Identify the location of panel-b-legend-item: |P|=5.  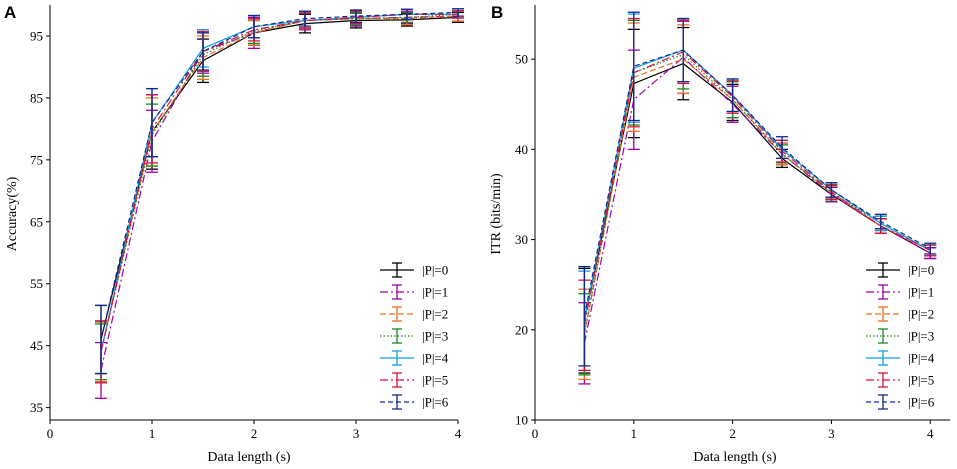
(900, 380).